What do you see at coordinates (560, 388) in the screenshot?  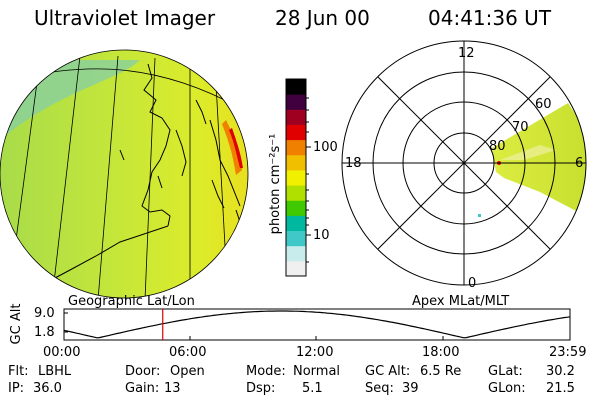 I see `glon-value: 21.5` at bounding box center [560, 388].